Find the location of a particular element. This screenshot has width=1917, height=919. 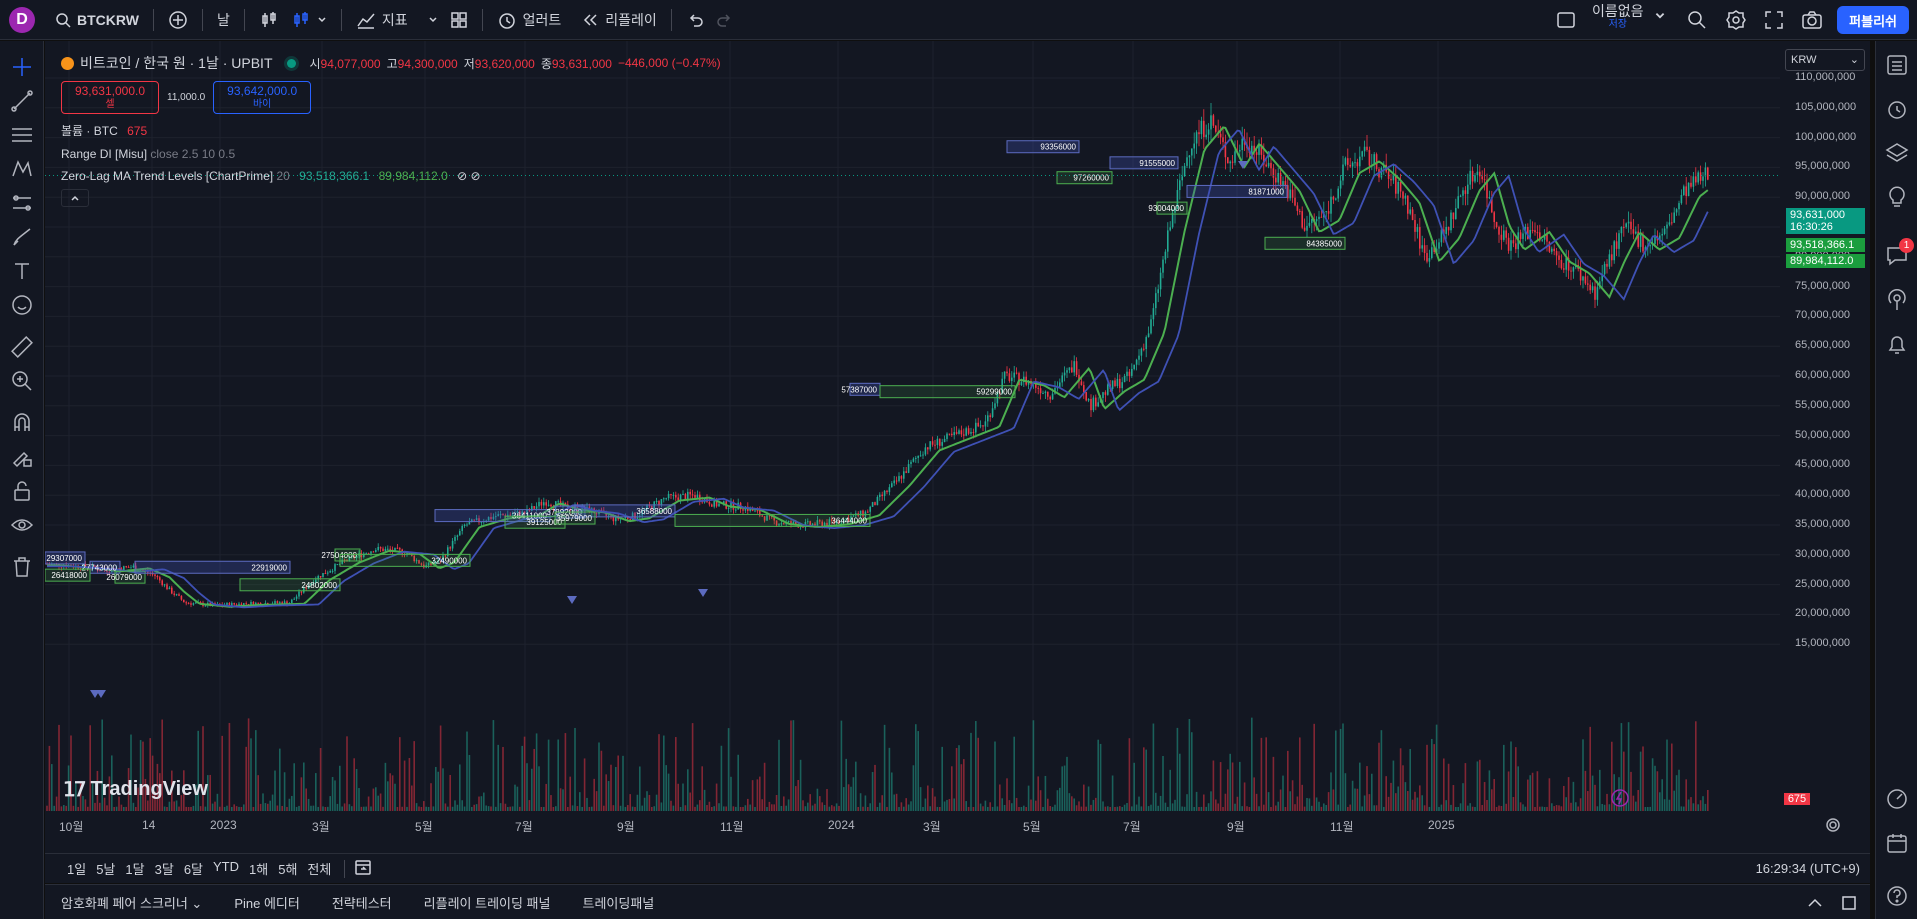

ideas-button is located at coordinates (1897, 197).